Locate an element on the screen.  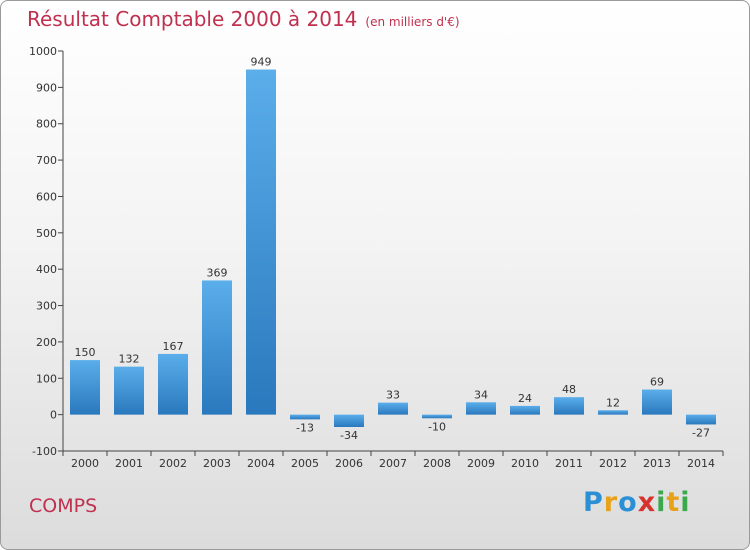
proxiti-logo: Proxiti is located at coordinates (637, 502).